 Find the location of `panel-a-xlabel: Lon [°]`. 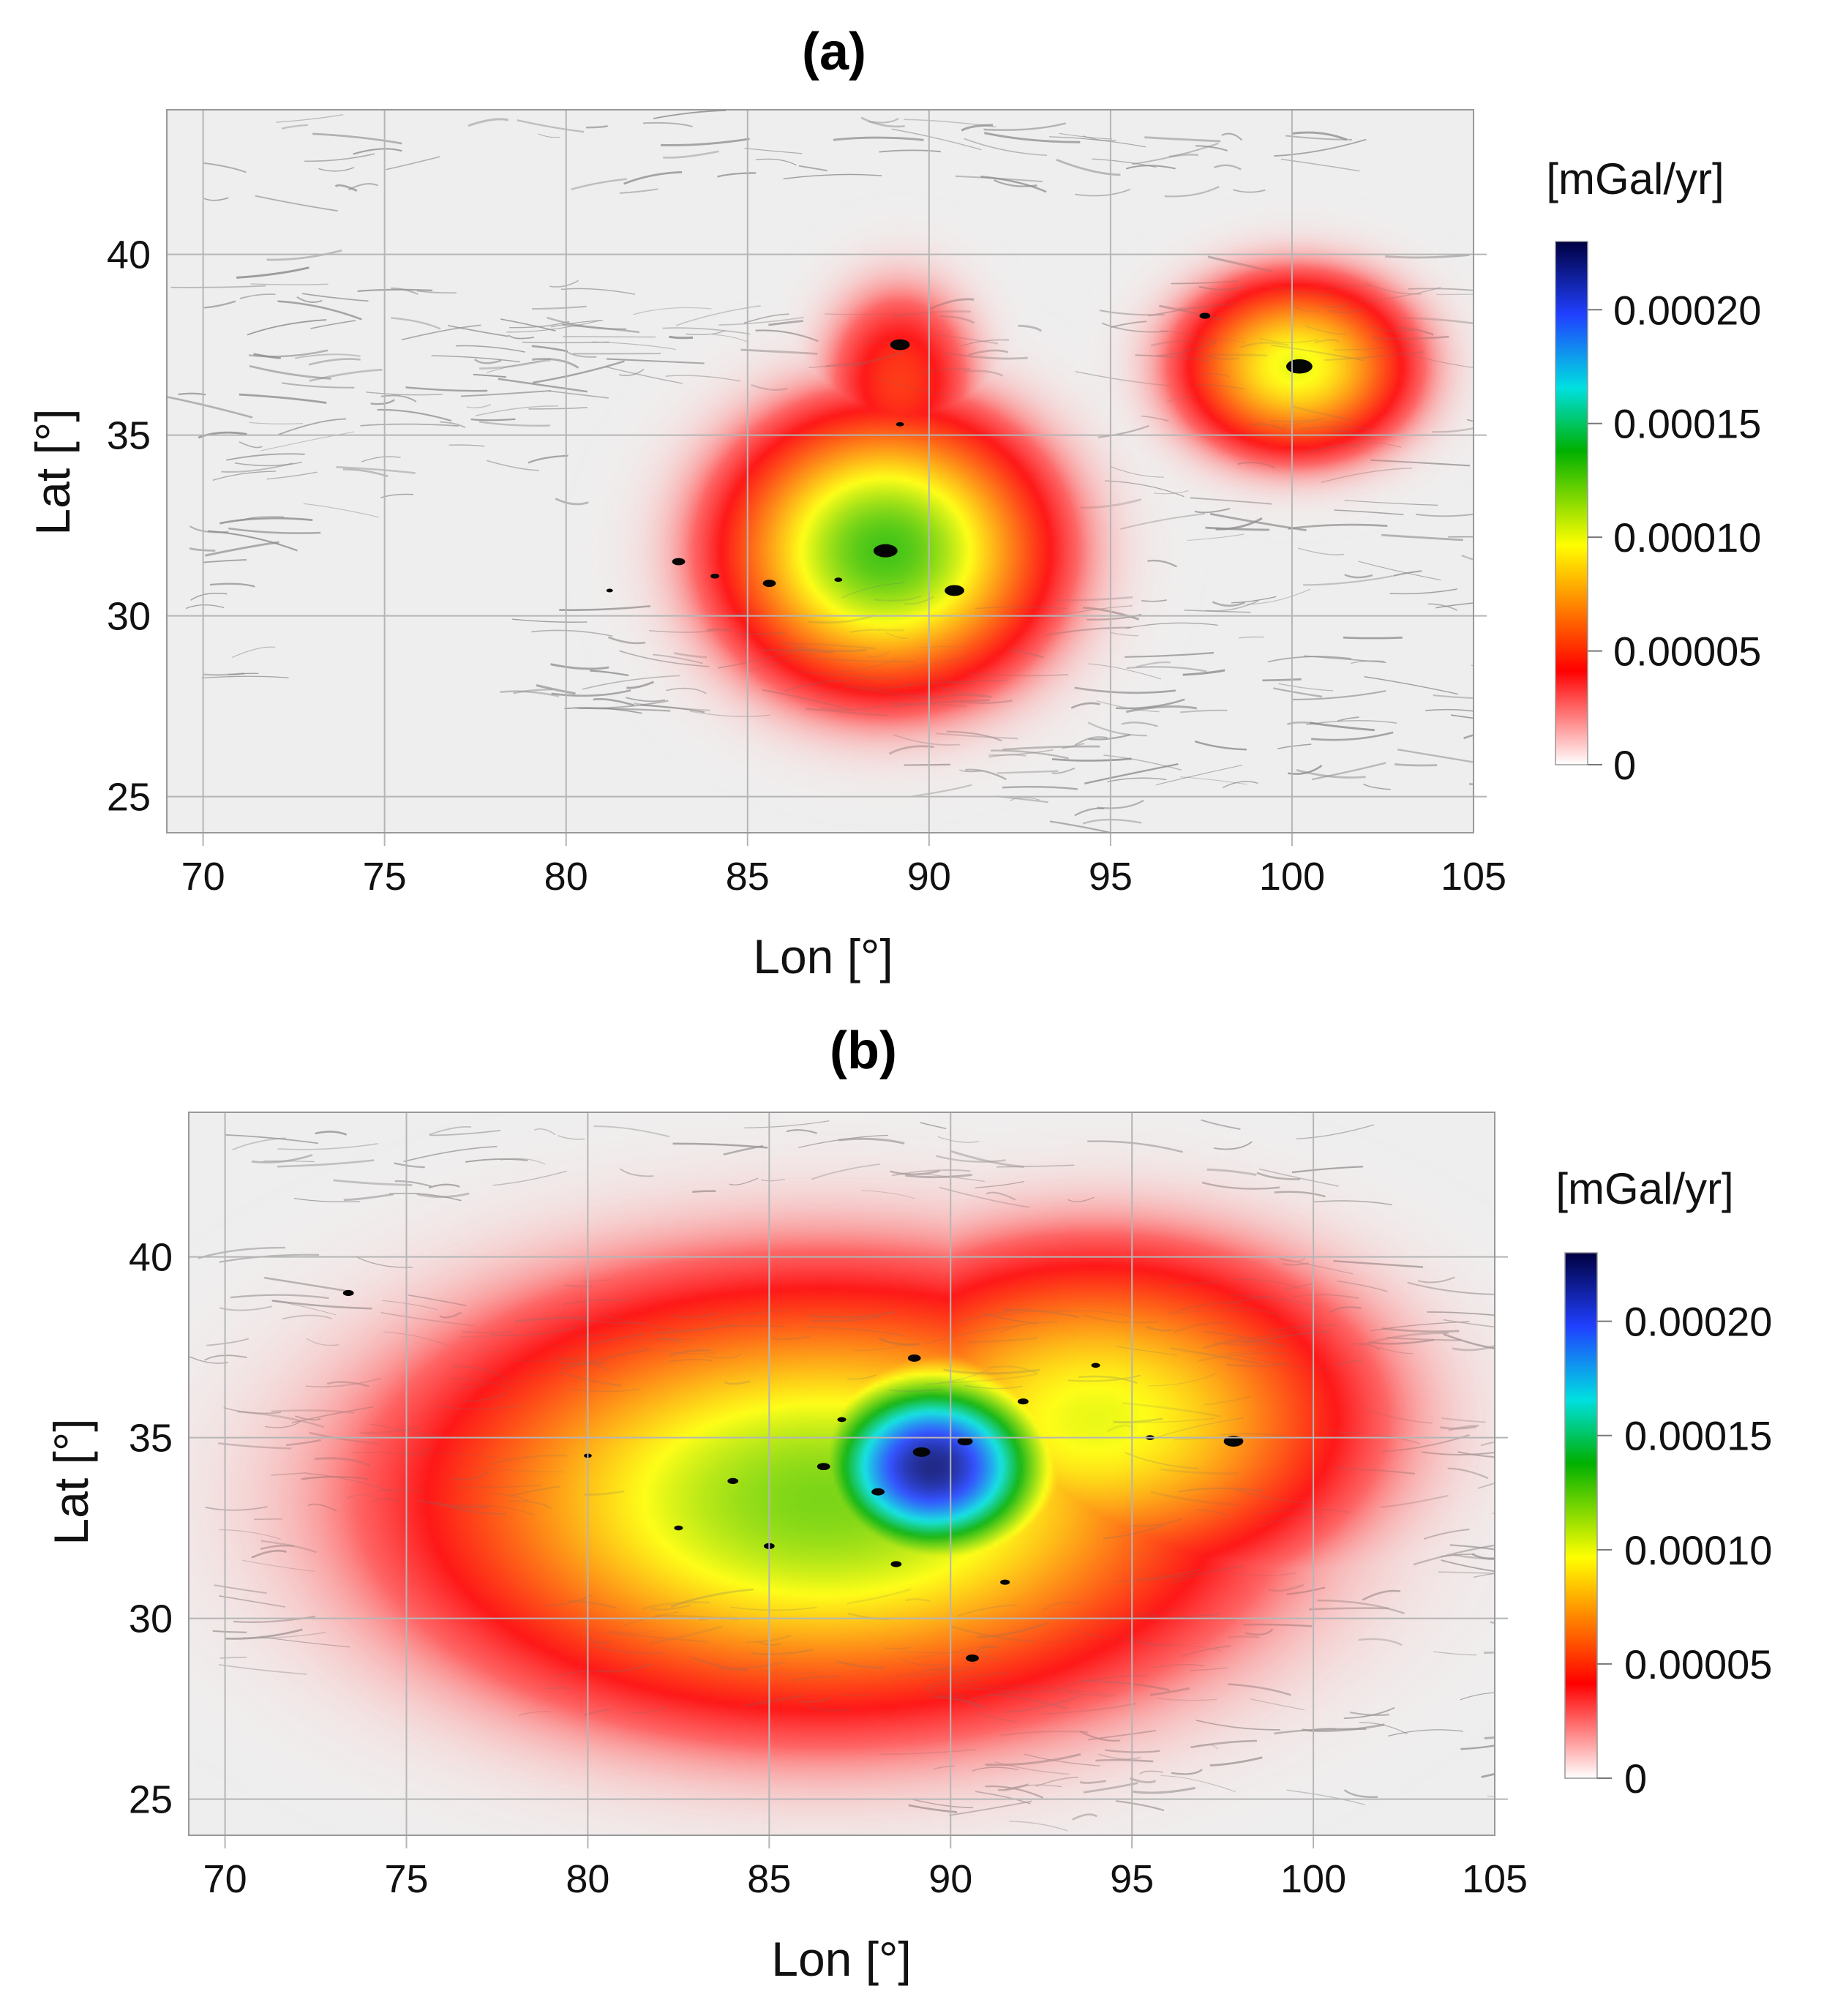

panel-a-xlabel: Lon [°] is located at coordinates (823, 956).